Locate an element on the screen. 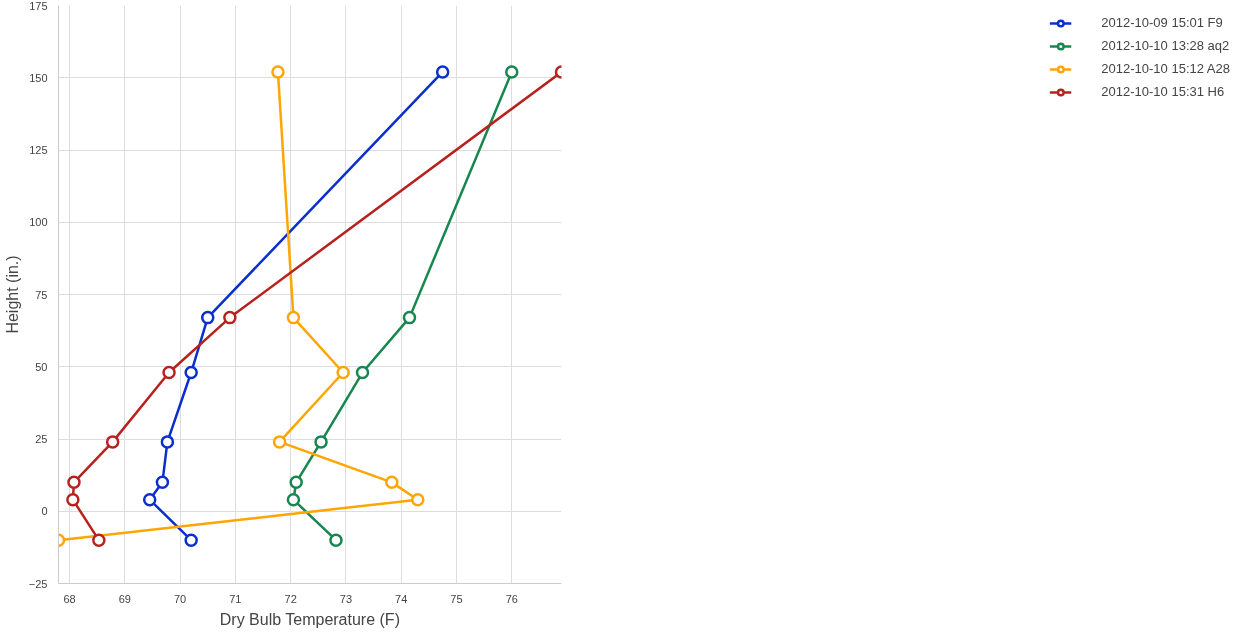 The width and height of the screenshot is (1253, 636). x-tick-label: 71 is located at coordinates (235, 598).